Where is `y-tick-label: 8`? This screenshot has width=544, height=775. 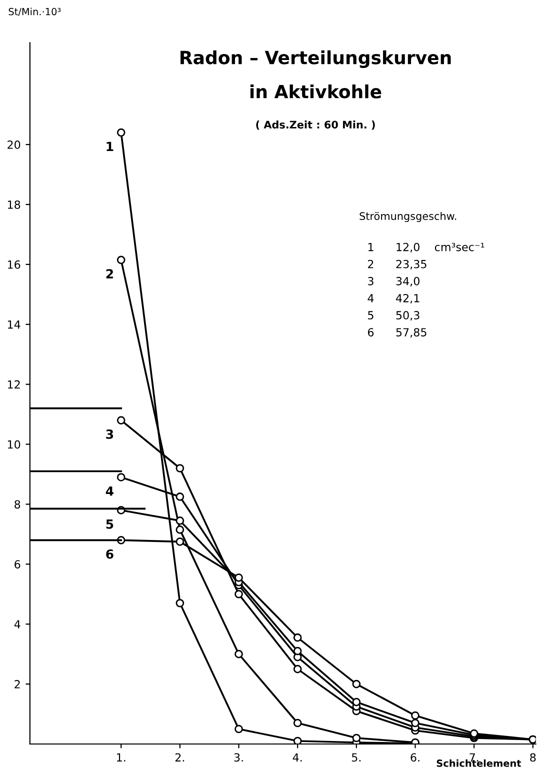
y-tick-label: 8 is located at coordinates (17, 504).